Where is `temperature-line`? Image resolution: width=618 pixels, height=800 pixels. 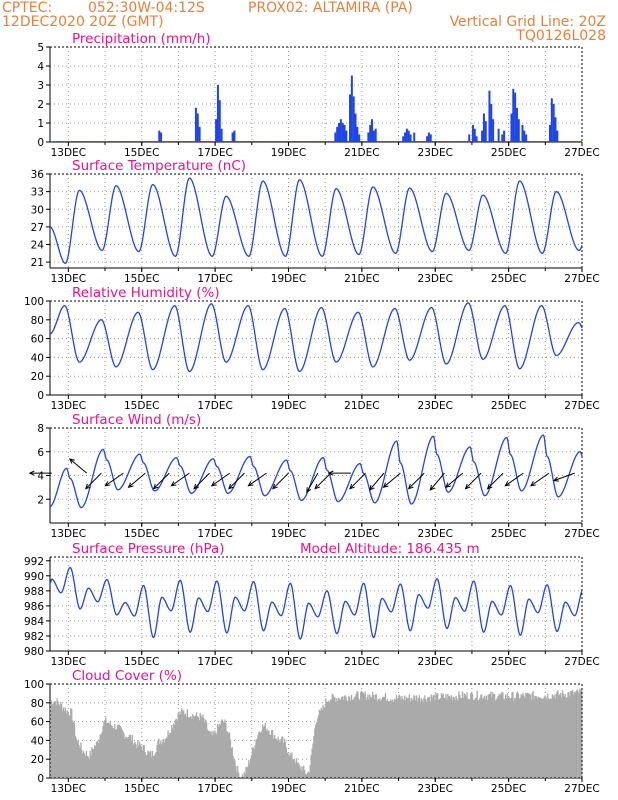 temperature-line is located at coordinates (316, 220).